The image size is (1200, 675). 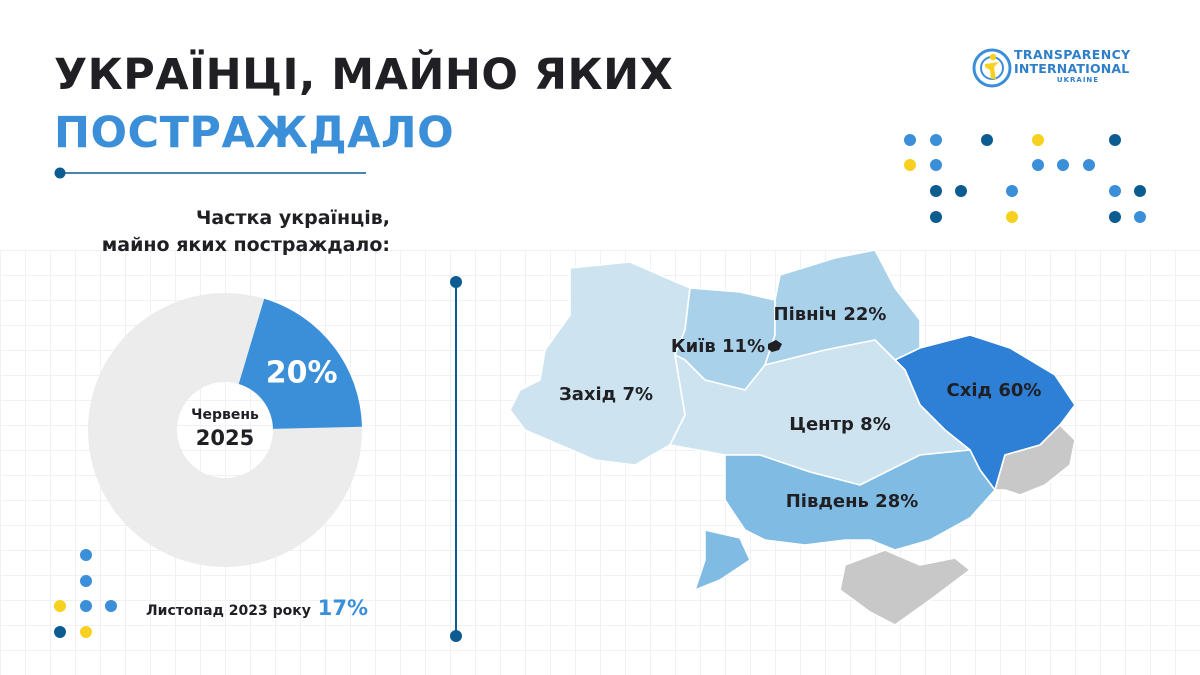 What do you see at coordinates (775, 346) in the screenshot?
I see `kyiv-city-marker-icon` at bounding box center [775, 346].